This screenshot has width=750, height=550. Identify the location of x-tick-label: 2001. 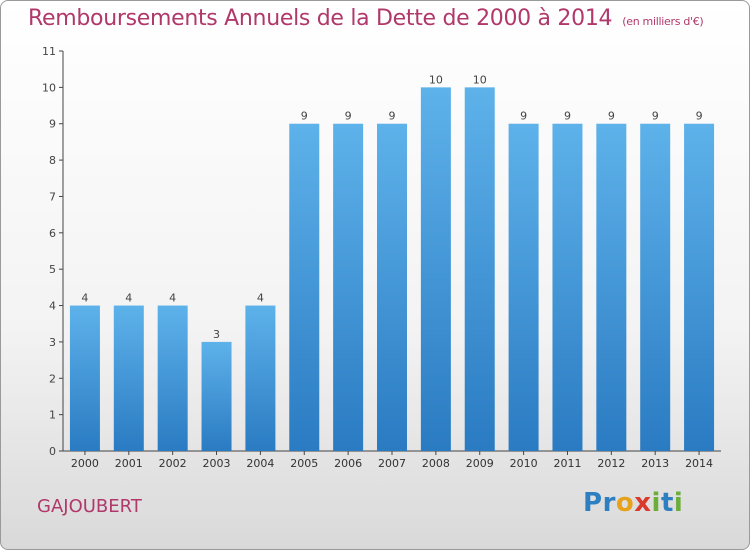
(129, 463).